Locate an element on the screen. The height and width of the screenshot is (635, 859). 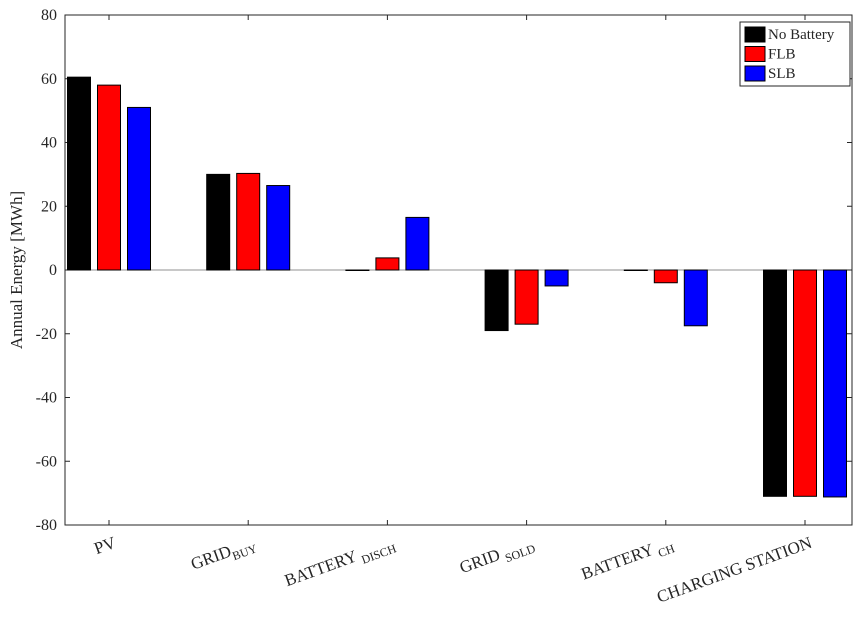
x-tick-label-main: CHARGING STATION is located at coordinates (734, 570).